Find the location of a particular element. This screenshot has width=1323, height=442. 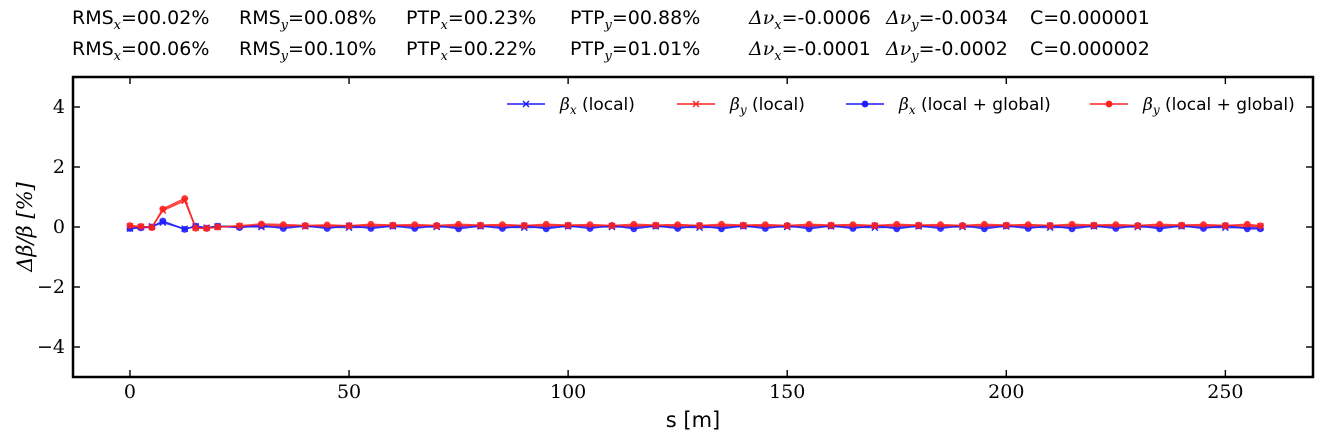

ptp-y-stat: PTPy=00.88% is located at coordinates (635, 20).